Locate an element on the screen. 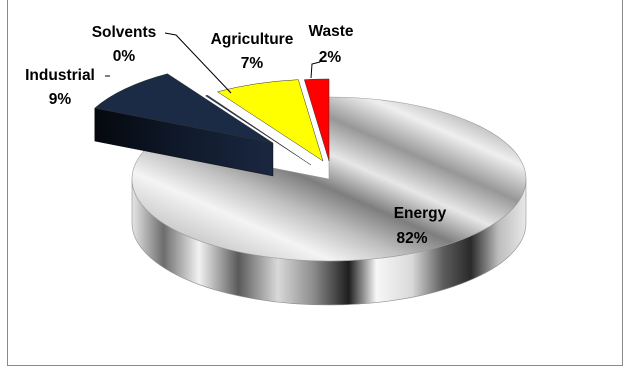 Image resolution: width=629 pixels, height=367 pixels. leader-line-waste is located at coordinates (315, 70).